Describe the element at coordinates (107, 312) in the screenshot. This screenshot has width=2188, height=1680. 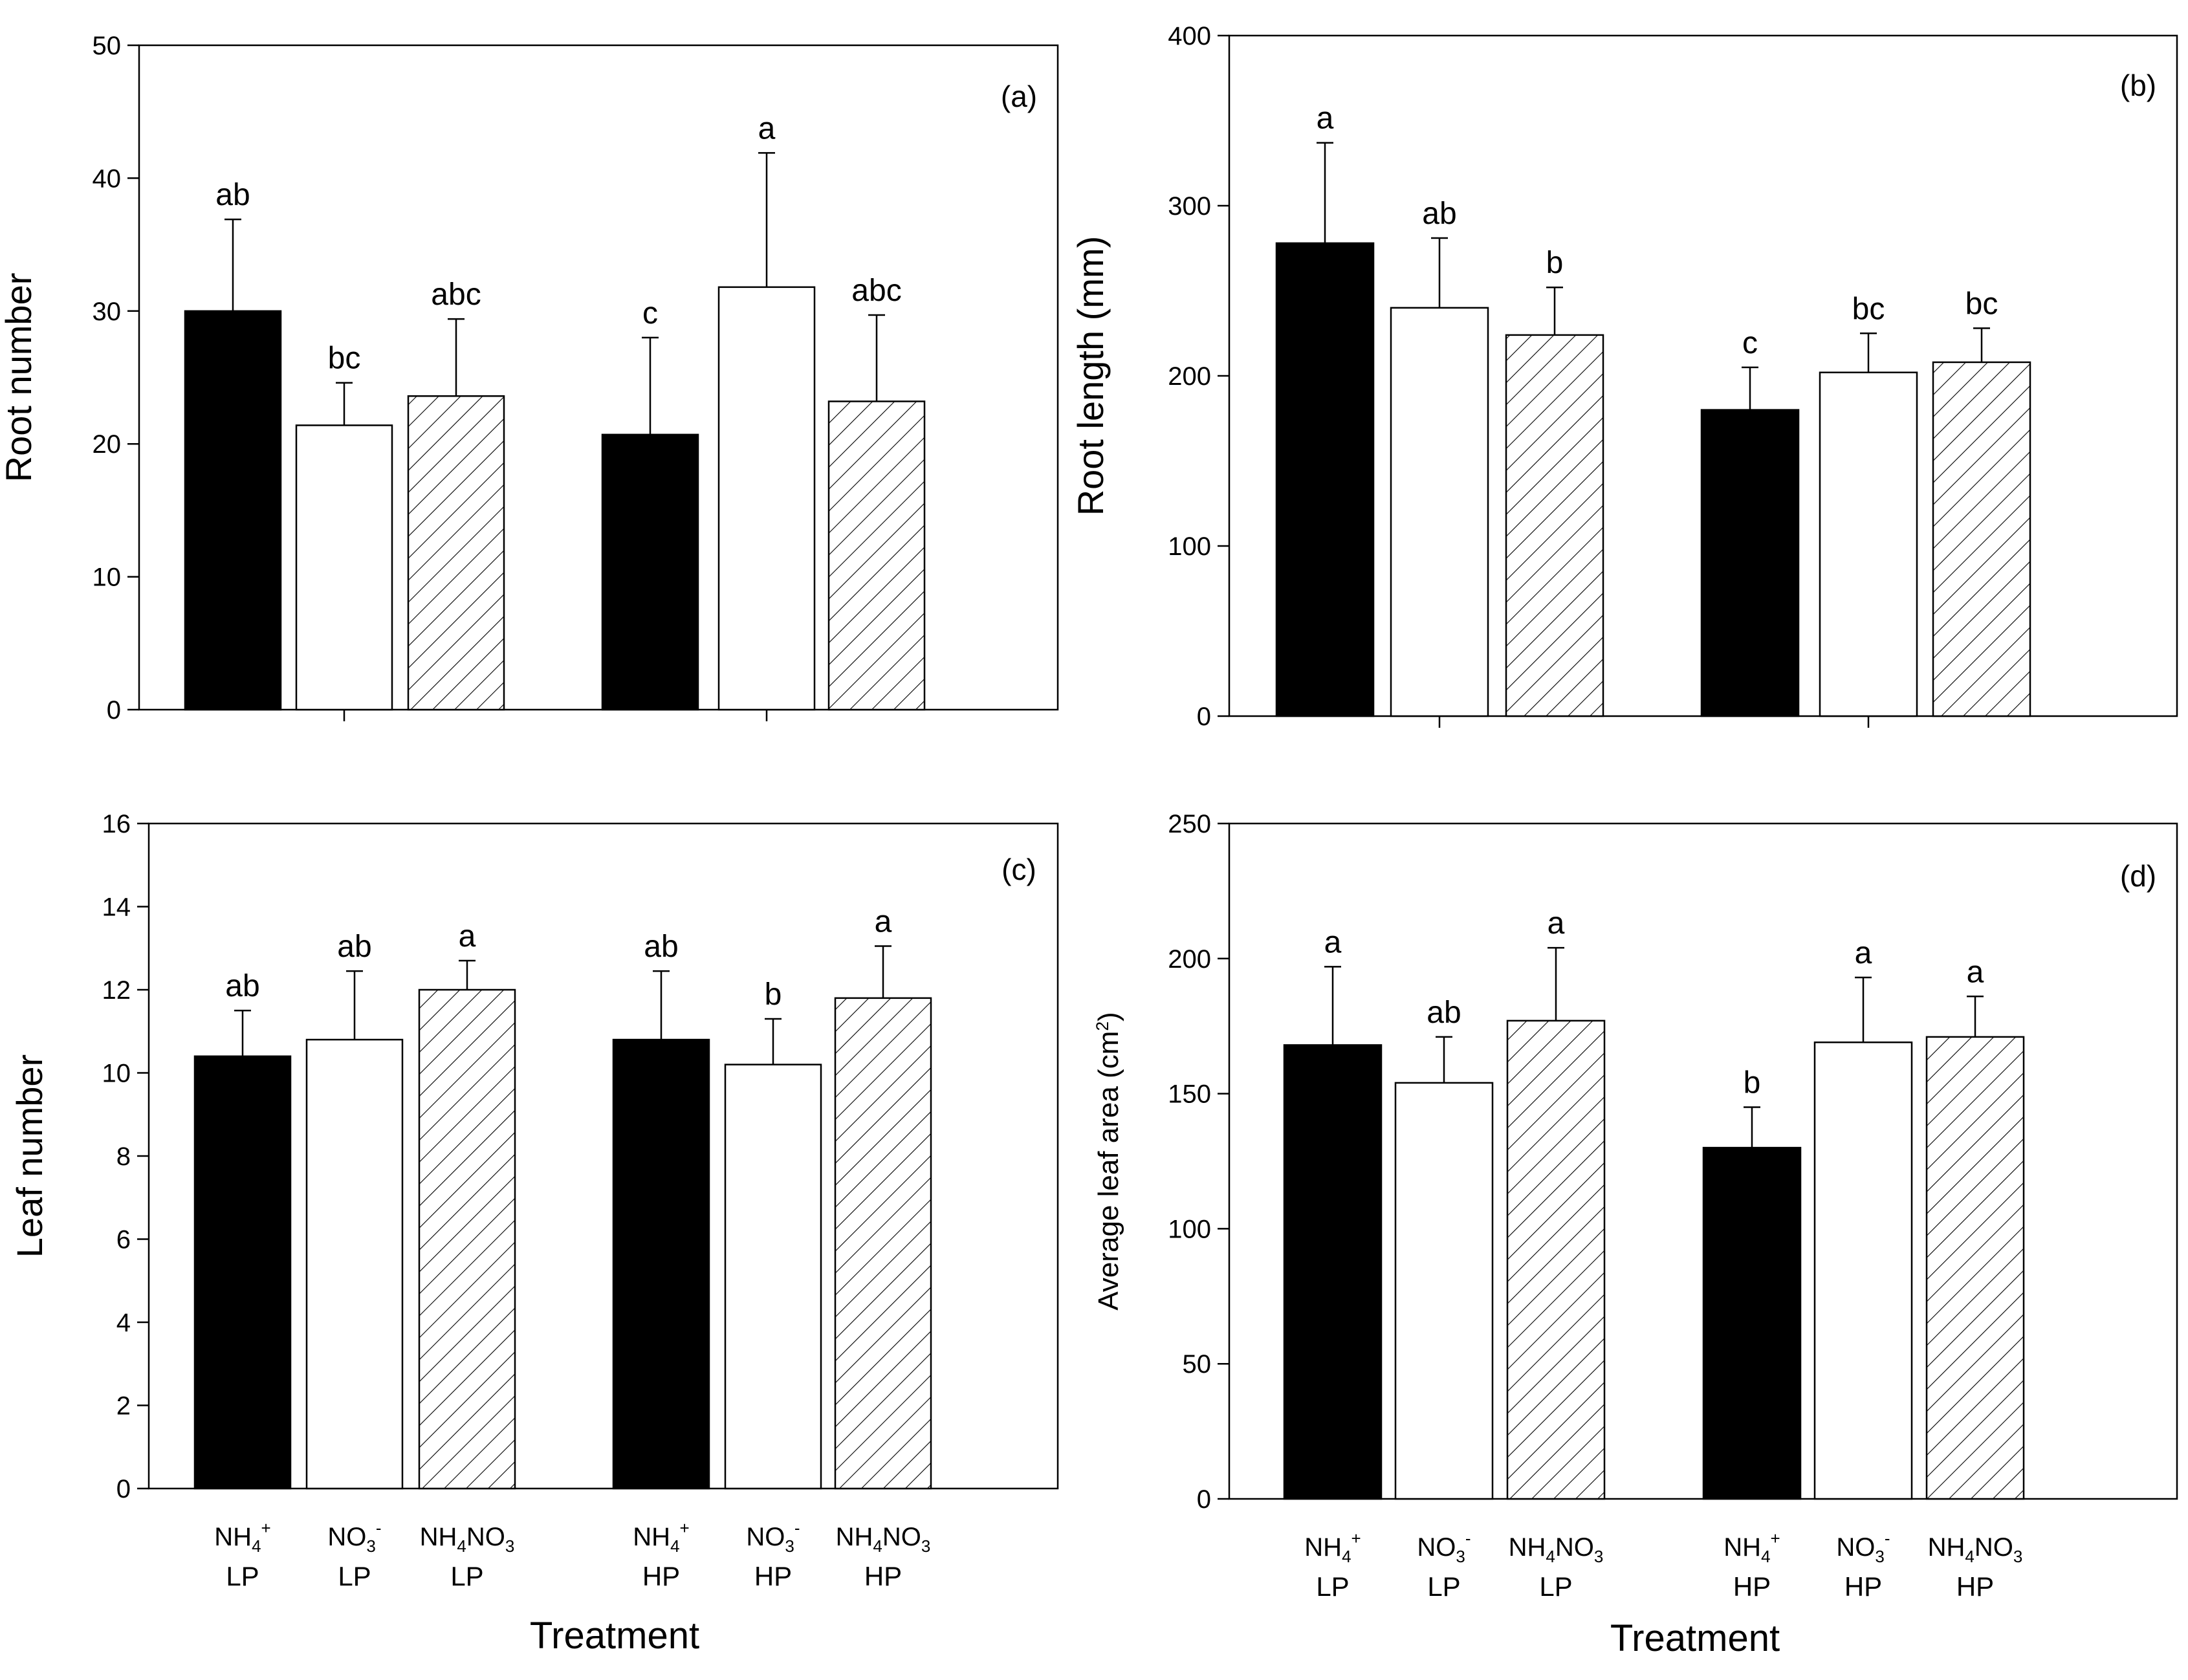
I see `y-tick-label: 30` at that location.